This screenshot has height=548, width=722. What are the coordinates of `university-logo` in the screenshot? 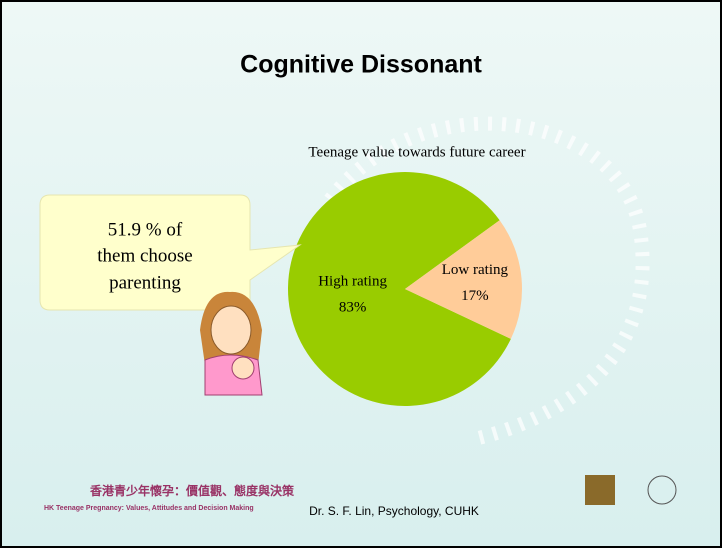 It's located at (600, 490).